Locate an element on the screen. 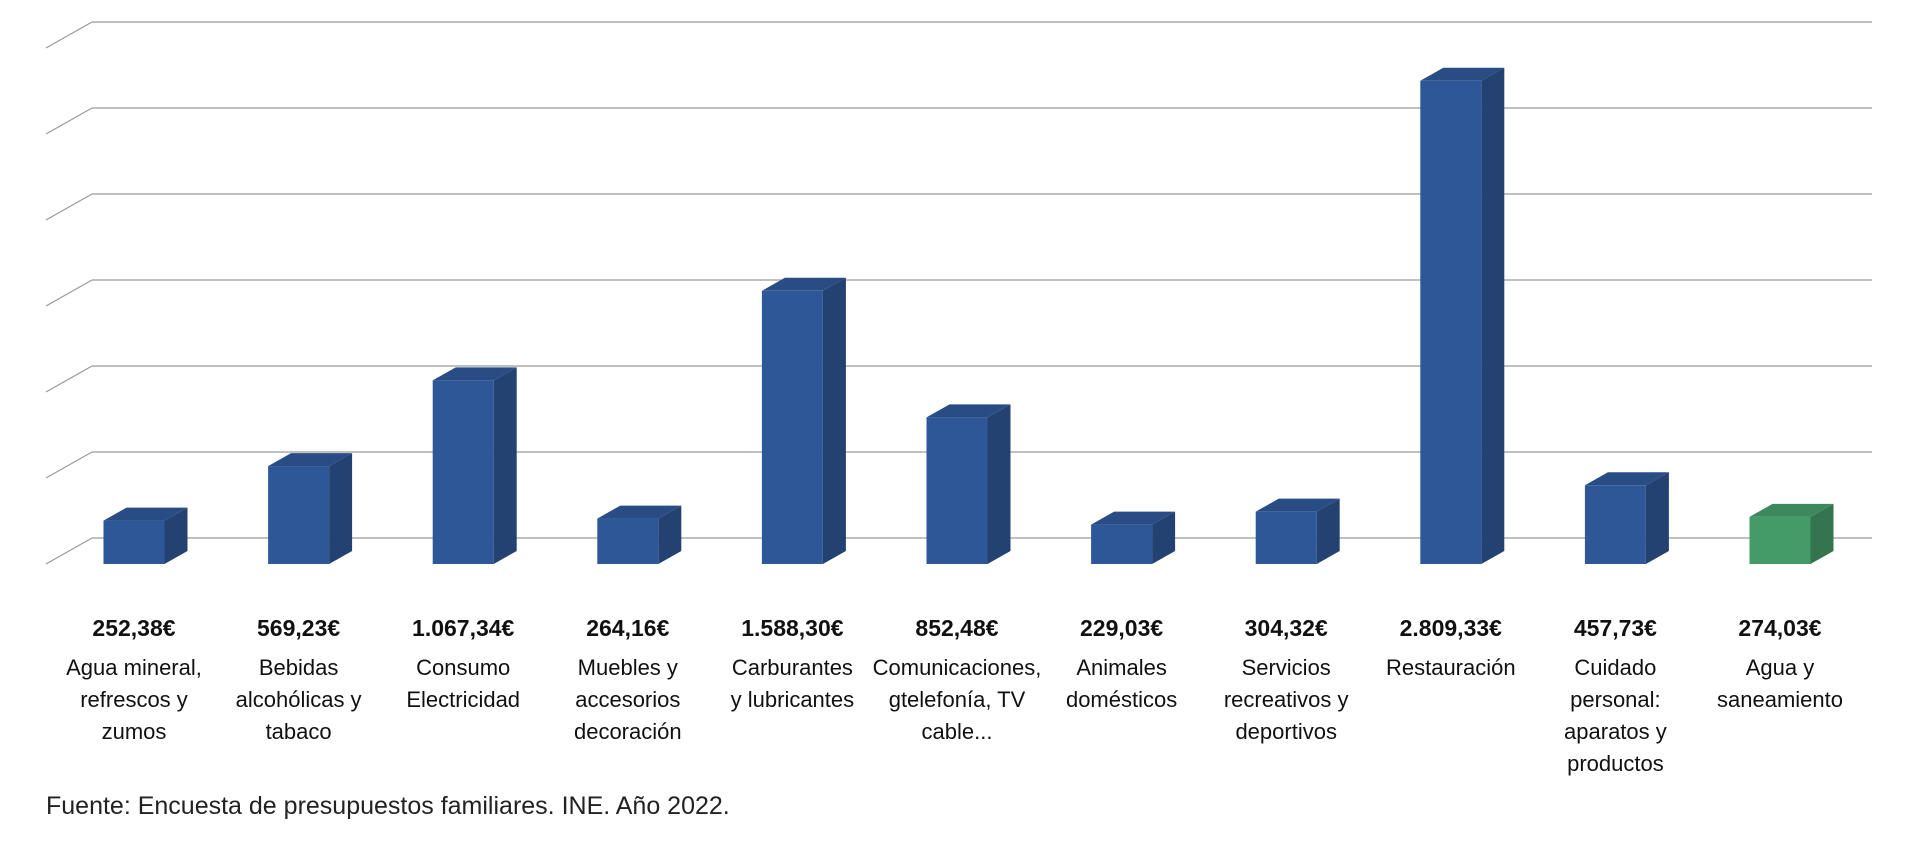 Image resolution: width=1906 pixels, height=846 pixels. category-label: Cuidado is located at coordinates (1615, 667).